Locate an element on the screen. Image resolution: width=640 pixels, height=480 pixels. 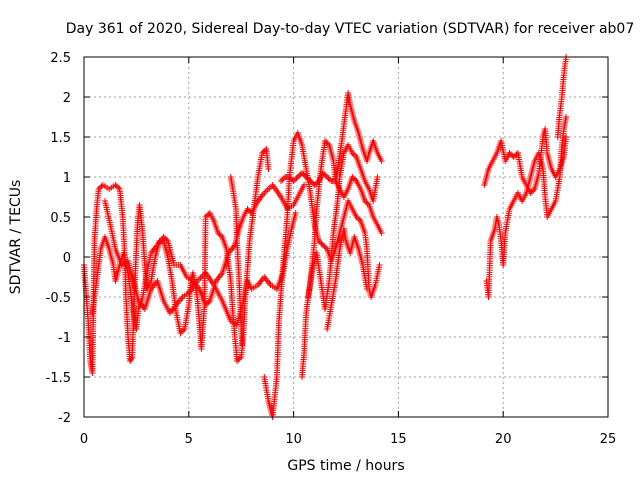
y-tick-label: 1.5 is located at coordinates (60, 138).